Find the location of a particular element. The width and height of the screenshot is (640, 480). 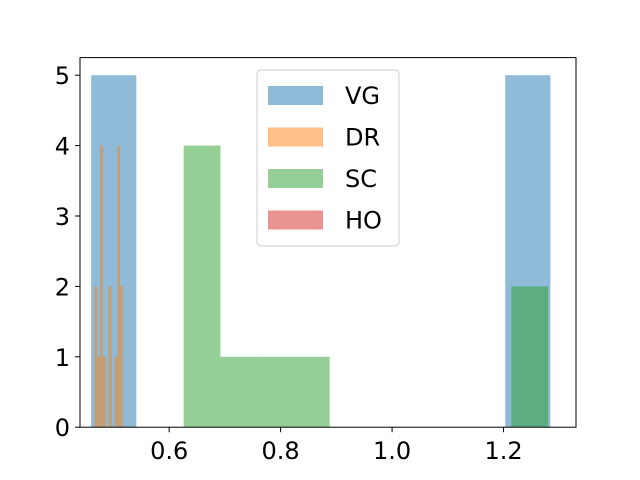

x-tick-label: 0.8 is located at coordinates (281, 451).